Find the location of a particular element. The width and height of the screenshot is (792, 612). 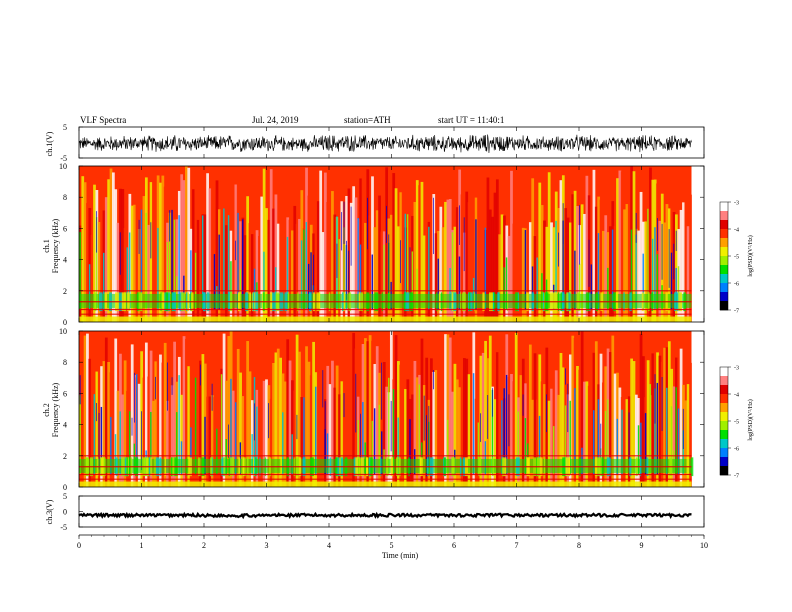

figure-title: VLF Spectra is located at coordinates (103, 120).